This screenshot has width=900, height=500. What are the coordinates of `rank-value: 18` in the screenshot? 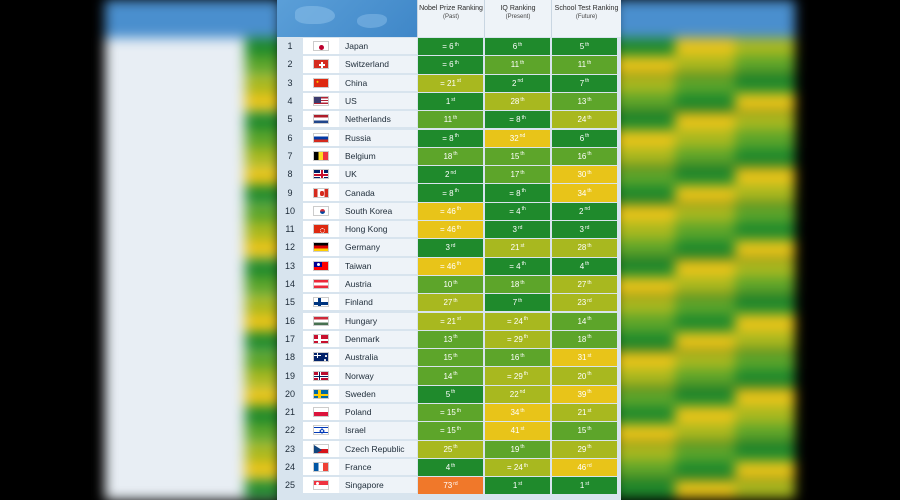 It's located at (448, 156).